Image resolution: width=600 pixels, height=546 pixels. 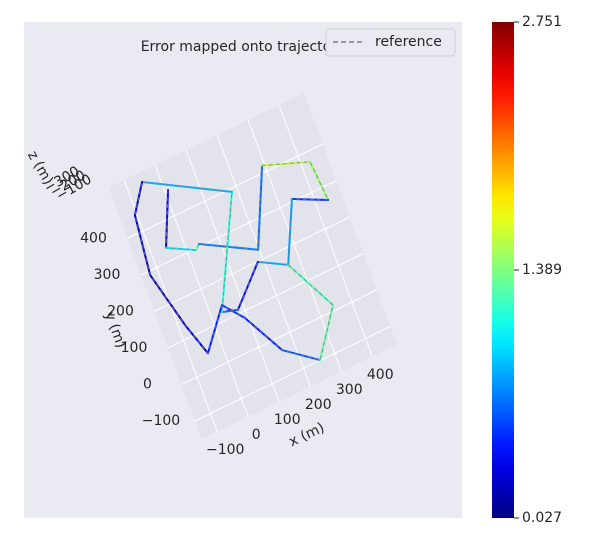 I want to click on x-tick-label: −100, so click(x=225, y=450).